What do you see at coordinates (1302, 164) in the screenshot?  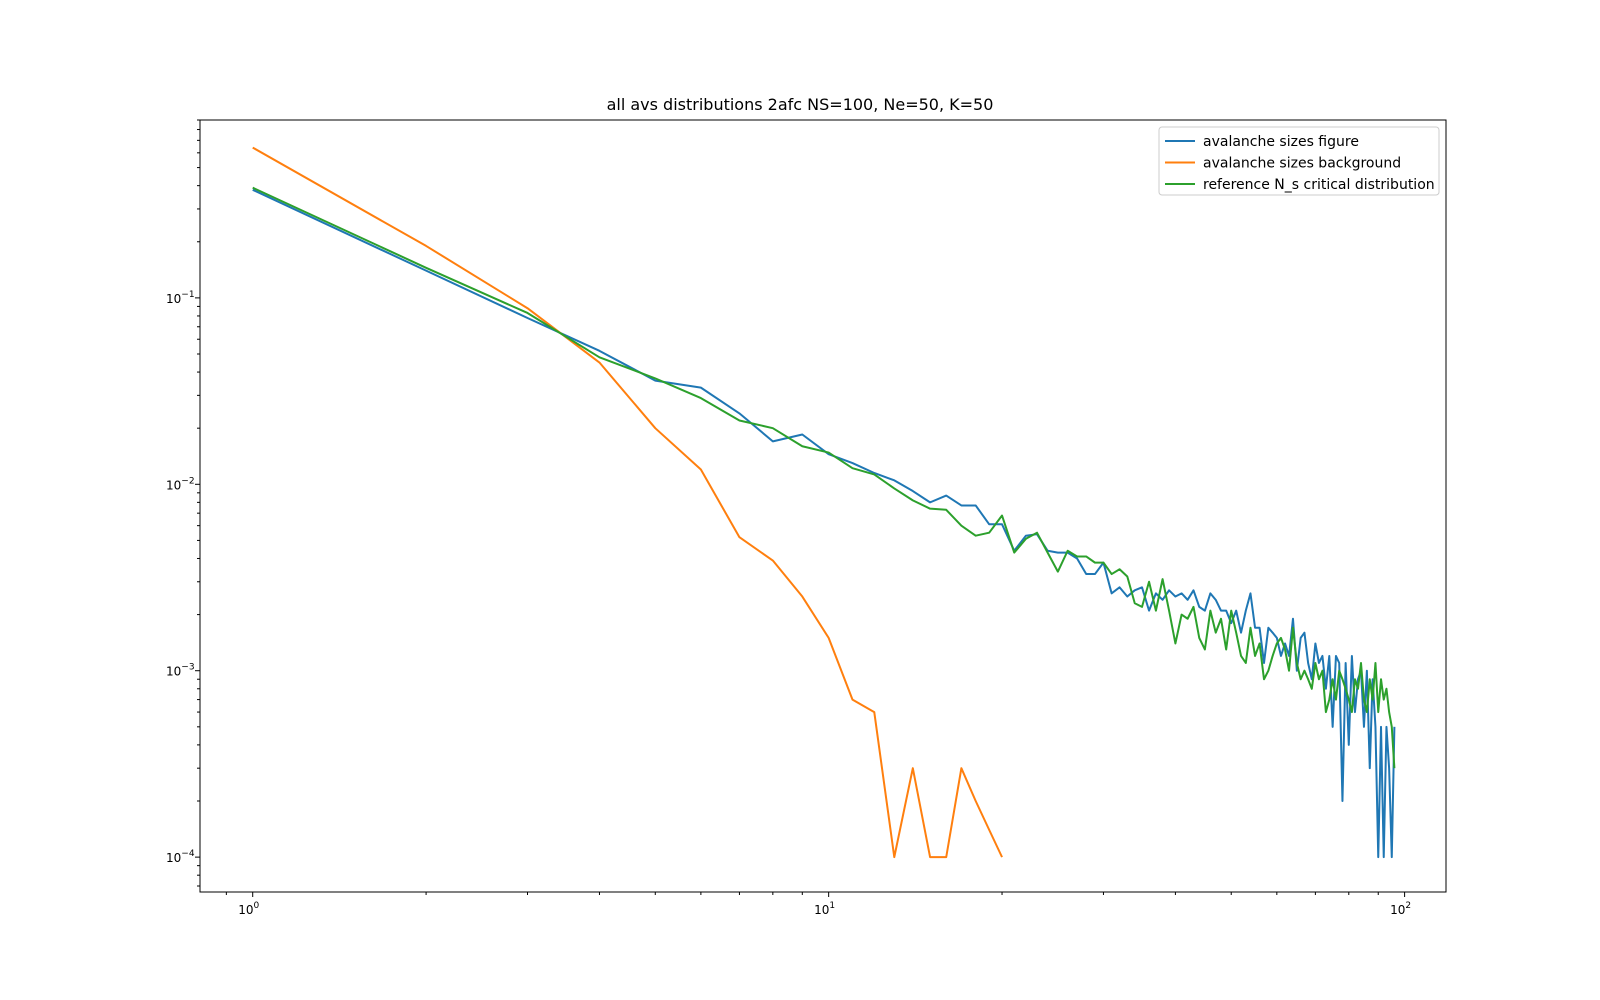 I see `legend-label-1: avalanche sizes background` at bounding box center [1302, 164].